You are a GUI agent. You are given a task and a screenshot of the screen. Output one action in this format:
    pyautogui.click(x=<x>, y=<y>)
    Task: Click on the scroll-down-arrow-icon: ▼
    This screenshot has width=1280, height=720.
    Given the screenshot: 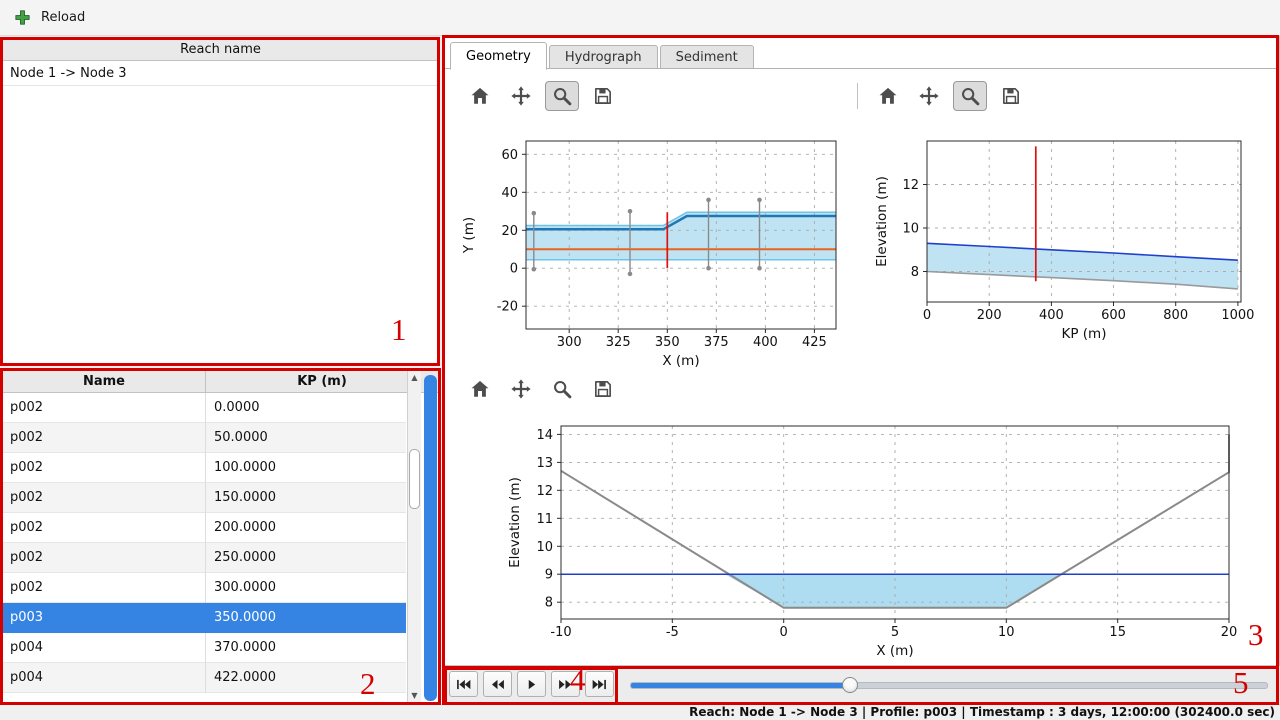 What is the action you would take?
    pyautogui.click(x=414, y=695)
    